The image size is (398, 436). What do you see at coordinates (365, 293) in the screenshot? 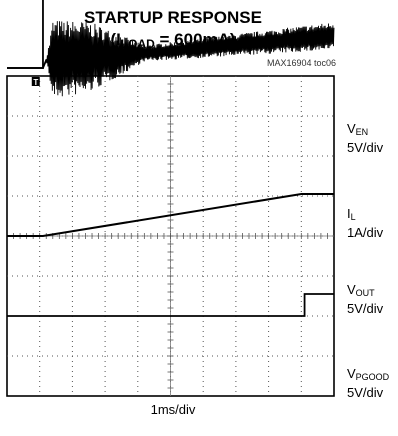
I see `channel-vout-sub: OUT` at bounding box center [365, 293].